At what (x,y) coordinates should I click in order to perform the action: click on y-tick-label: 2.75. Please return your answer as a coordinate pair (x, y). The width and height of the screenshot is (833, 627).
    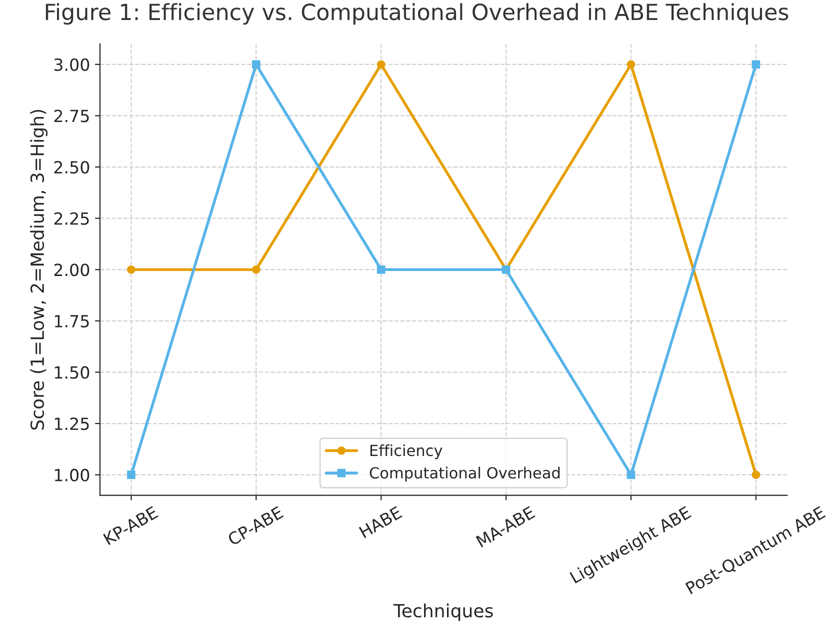
    Looking at the image, I should click on (71, 116).